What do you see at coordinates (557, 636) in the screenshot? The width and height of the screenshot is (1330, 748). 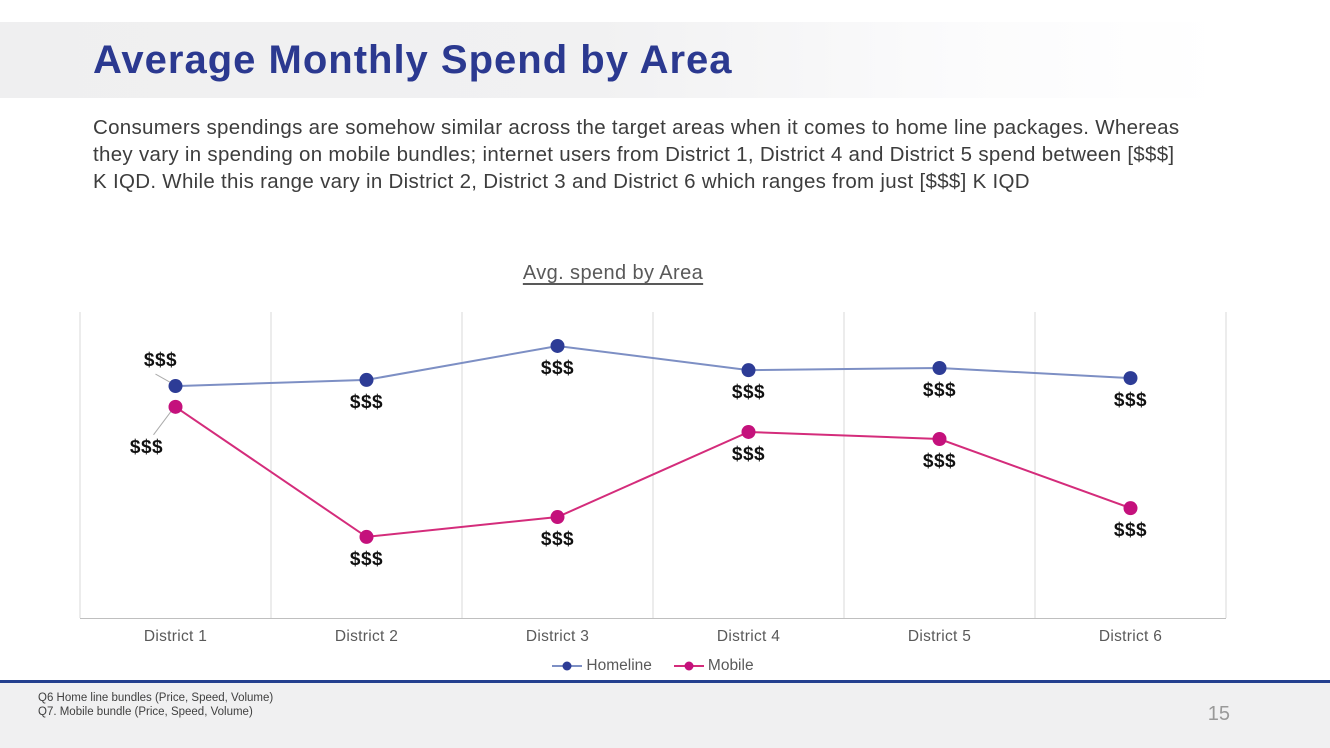 I see `x-axis-label: District 3` at bounding box center [557, 636].